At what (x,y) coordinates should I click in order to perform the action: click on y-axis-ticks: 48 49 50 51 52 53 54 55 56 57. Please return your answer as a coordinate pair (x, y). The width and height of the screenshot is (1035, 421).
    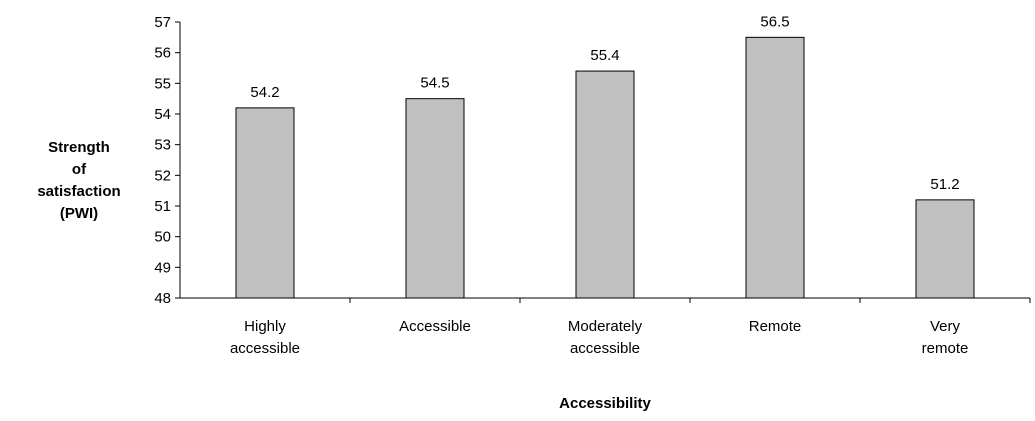
    Looking at the image, I should click on (167, 160).